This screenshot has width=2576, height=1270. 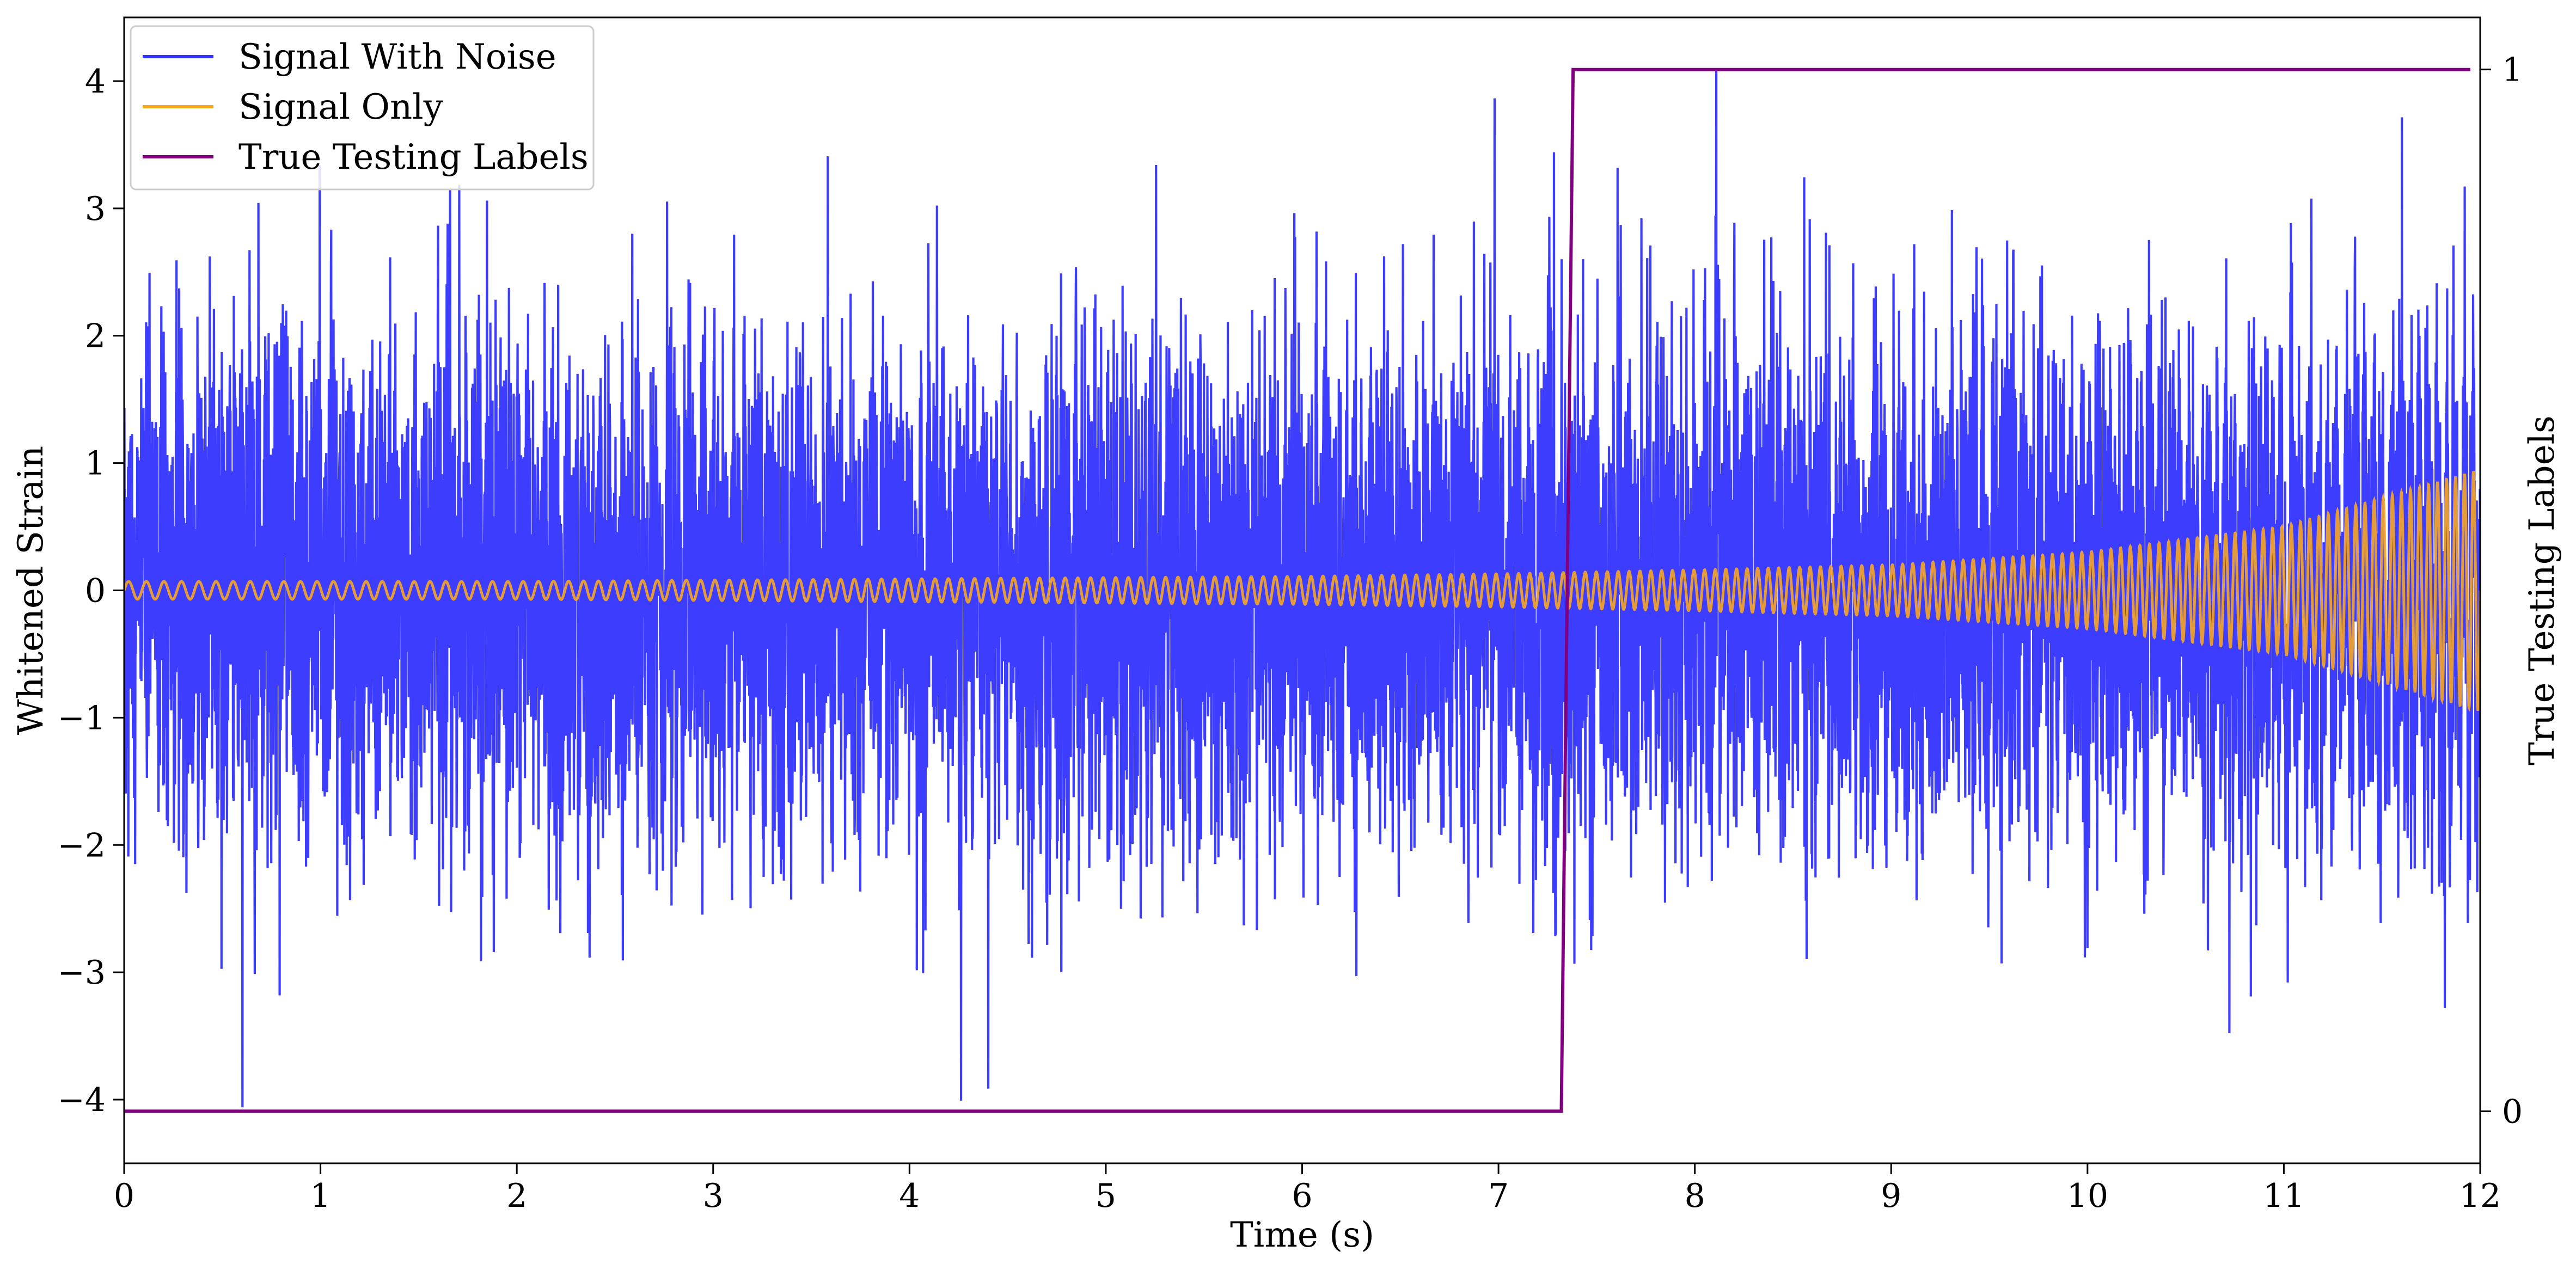 What do you see at coordinates (95, 82) in the screenshot?
I see `y-tick-label: 4` at bounding box center [95, 82].